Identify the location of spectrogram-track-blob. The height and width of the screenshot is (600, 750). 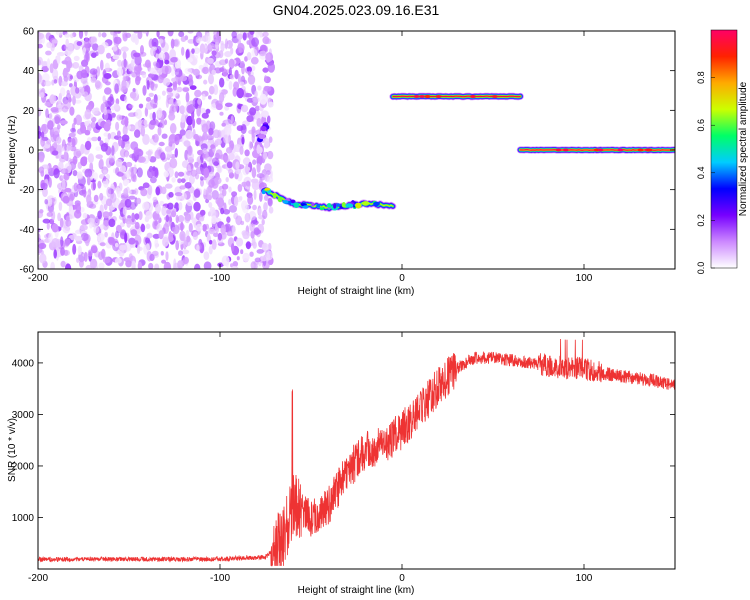
(293, 201).